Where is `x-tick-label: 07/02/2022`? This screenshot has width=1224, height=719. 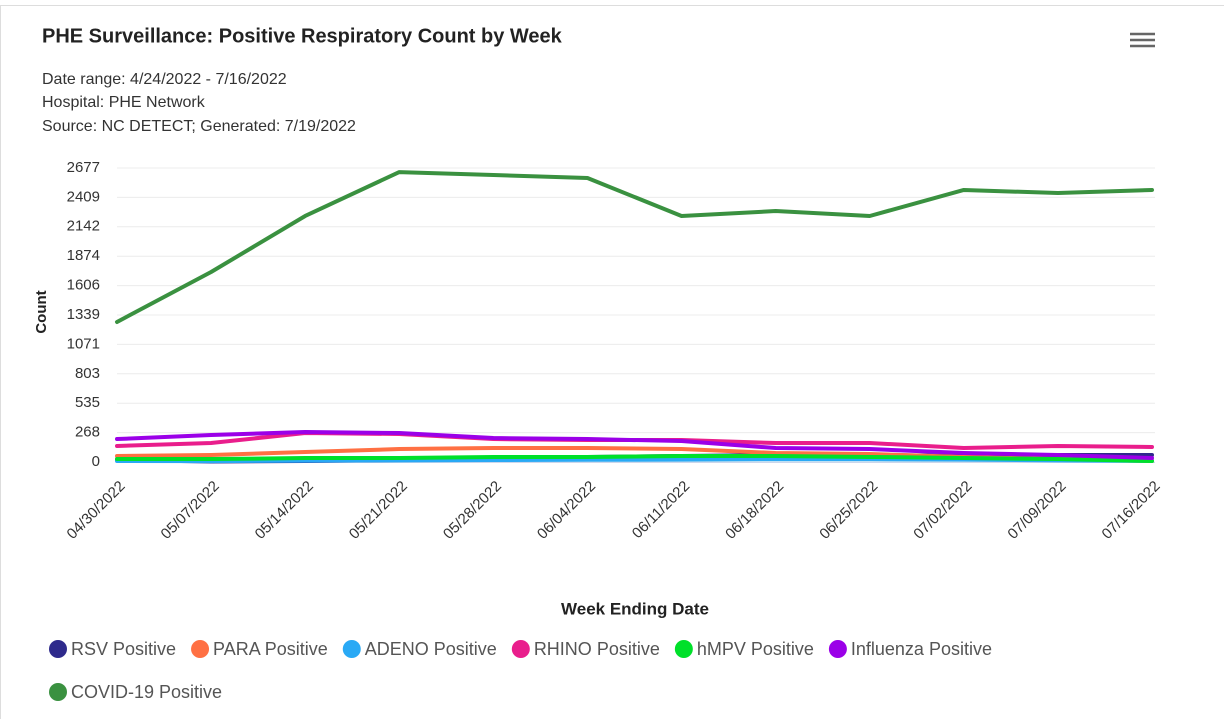
x-tick-label: 07/02/2022 is located at coordinates (942, 510).